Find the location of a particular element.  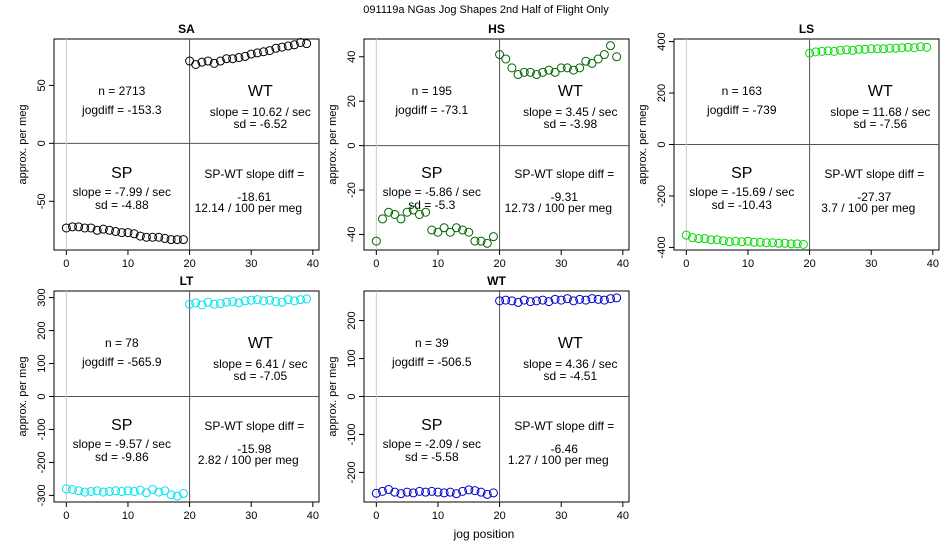

jogdiff: jogdiff = -739 is located at coordinates (741, 110).